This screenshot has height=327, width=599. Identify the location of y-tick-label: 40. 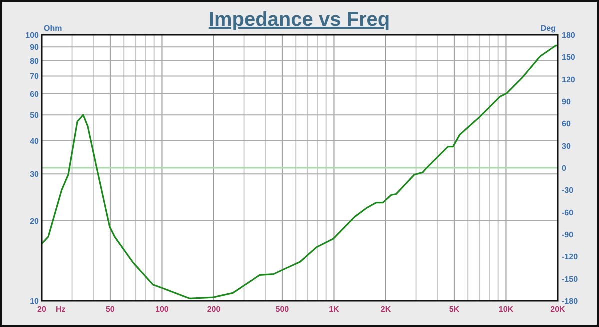
(35, 141).